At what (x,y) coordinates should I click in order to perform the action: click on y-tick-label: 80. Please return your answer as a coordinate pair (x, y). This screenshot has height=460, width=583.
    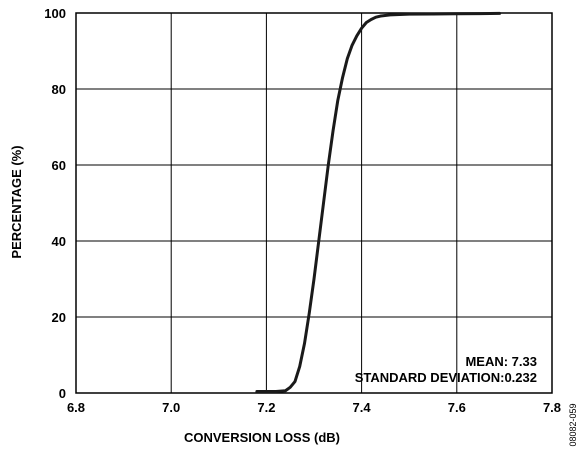
    Looking at the image, I should click on (59, 89).